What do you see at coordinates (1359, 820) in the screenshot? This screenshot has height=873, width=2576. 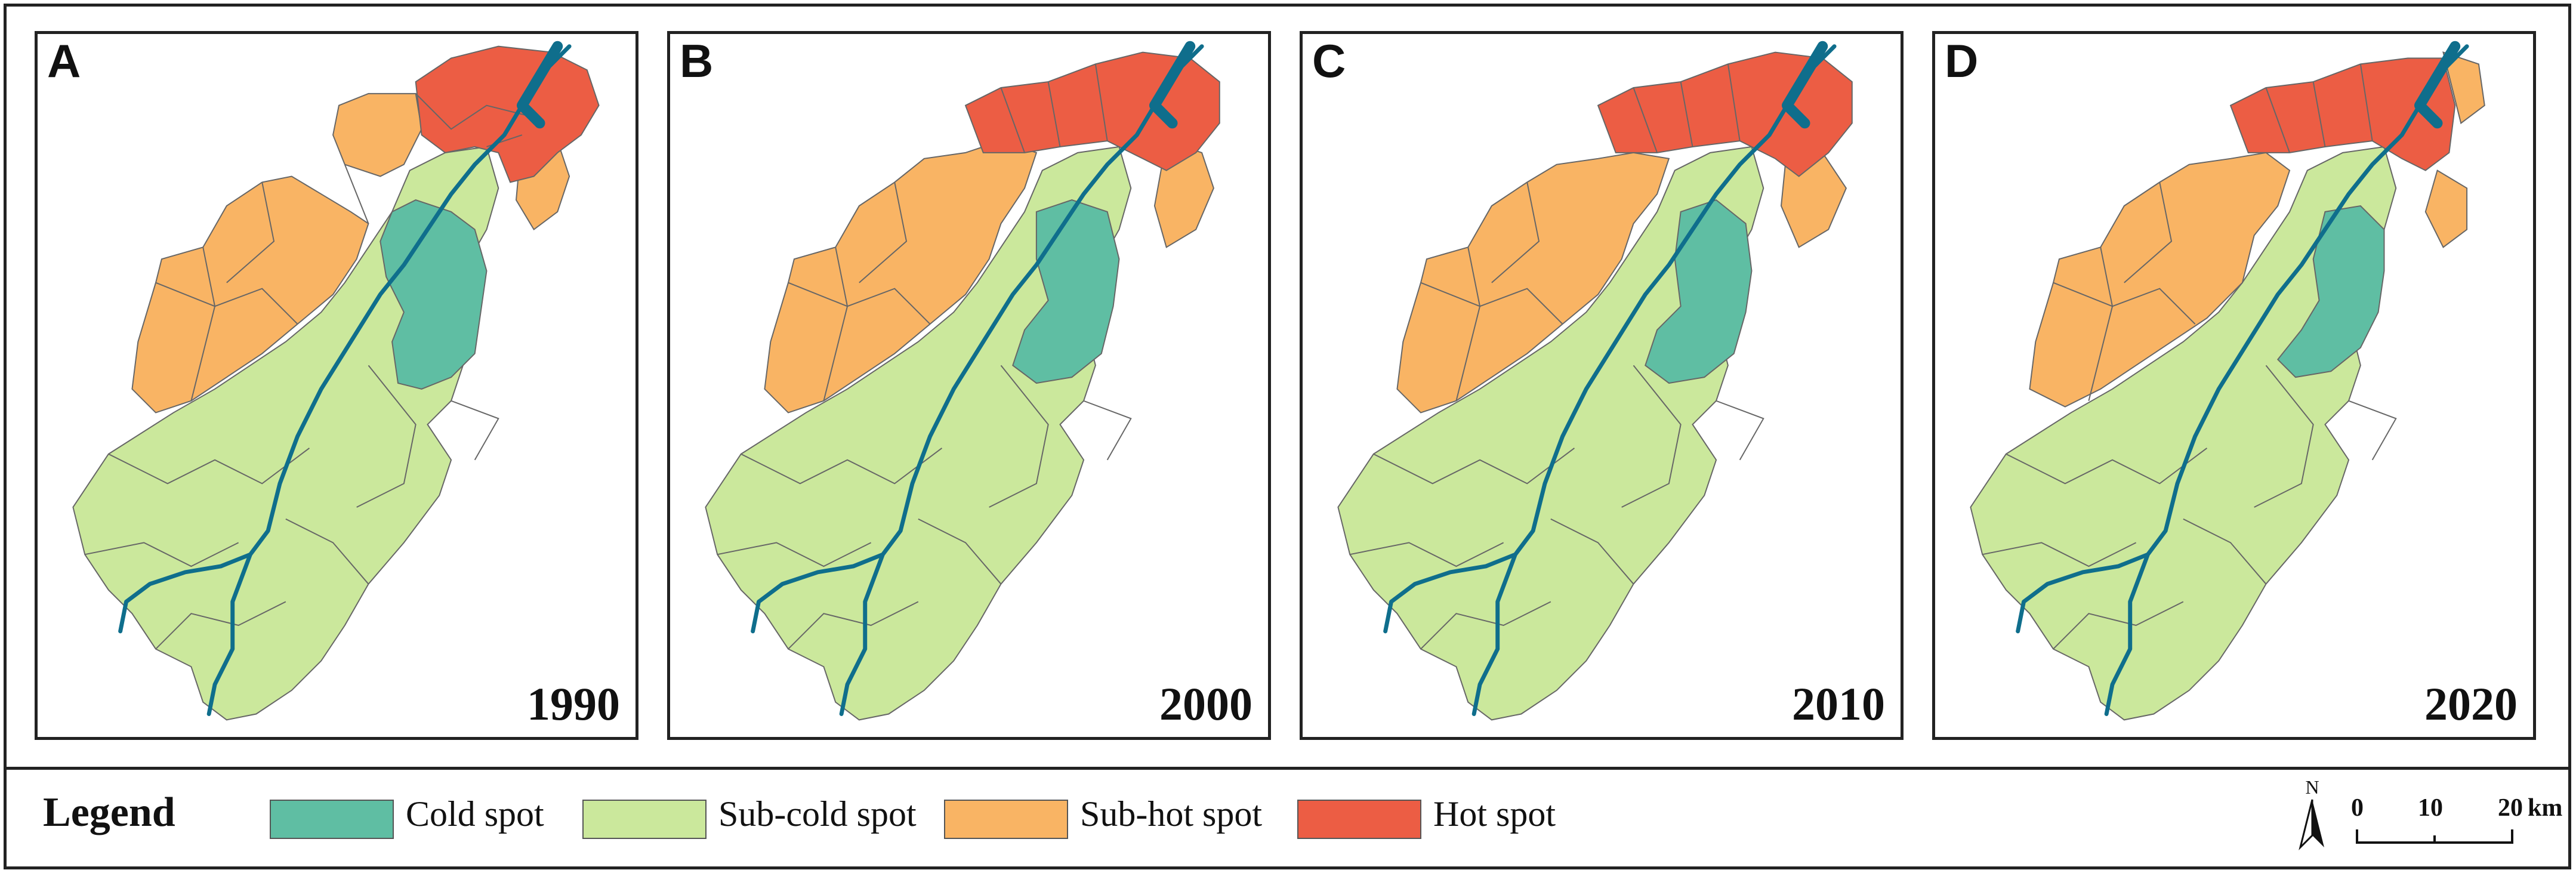 I see `legend-swatch-hot` at bounding box center [1359, 820].